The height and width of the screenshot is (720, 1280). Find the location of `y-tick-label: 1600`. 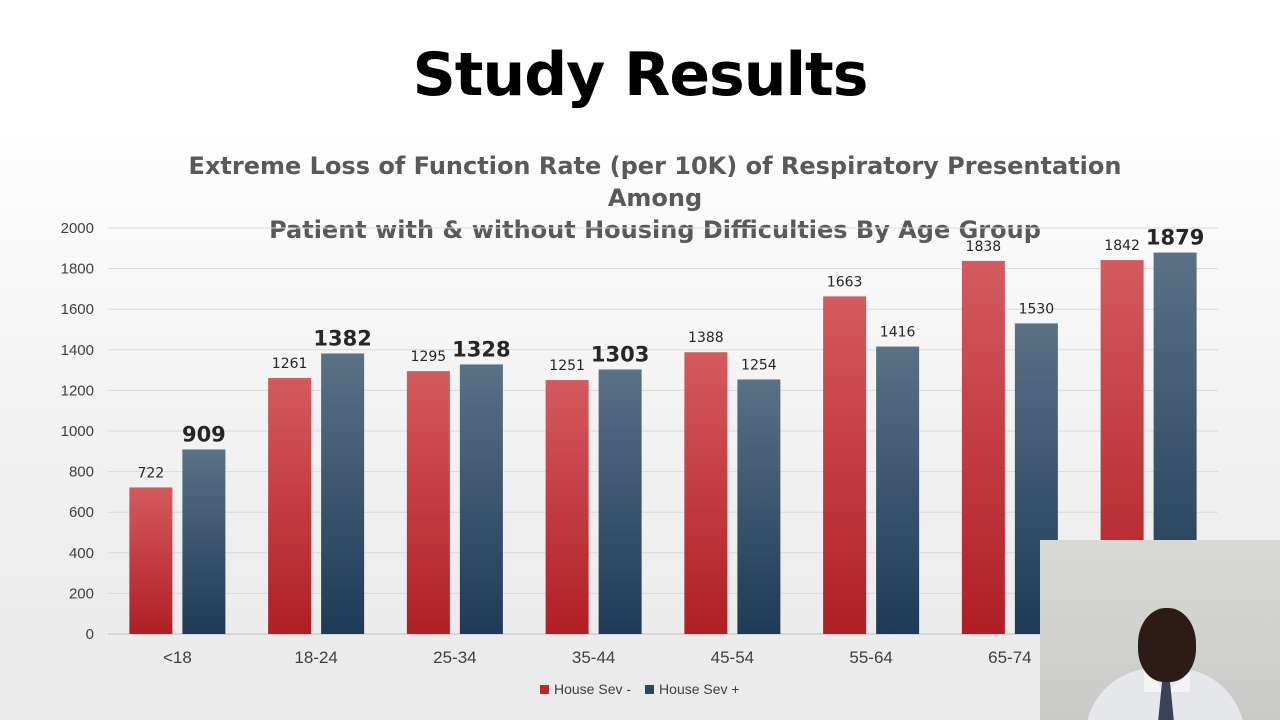

y-tick-label: 1600 is located at coordinates (77, 309).